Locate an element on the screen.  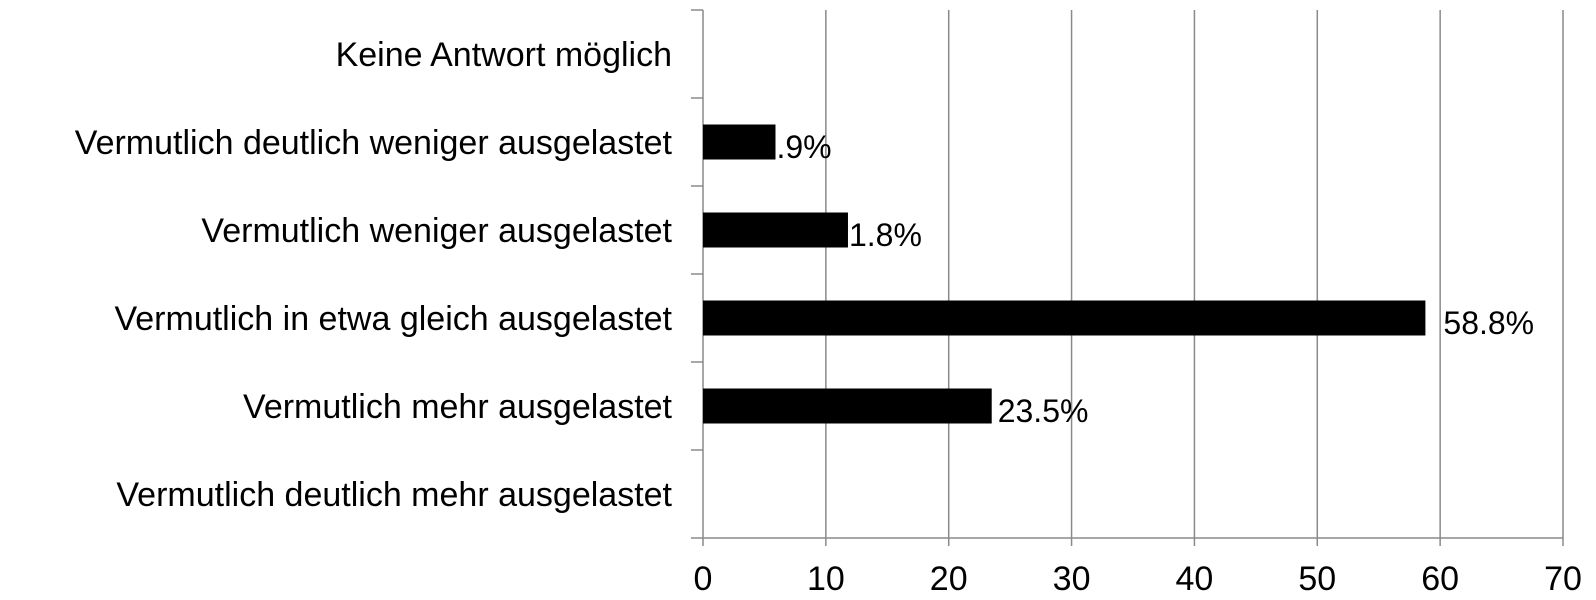
category-label: Vermutlich deutlich mehr ausgelastet is located at coordinates (394, 495).